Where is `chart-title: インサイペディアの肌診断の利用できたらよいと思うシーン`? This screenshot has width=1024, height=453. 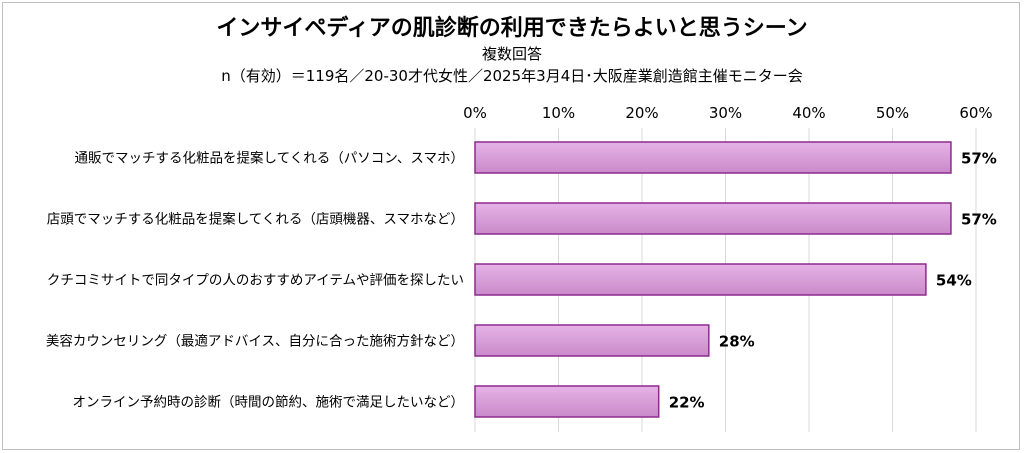 chart-title: インサイペディアの肌診断の利用できたらよいと思うシーン is located at coordinates (512, 28).